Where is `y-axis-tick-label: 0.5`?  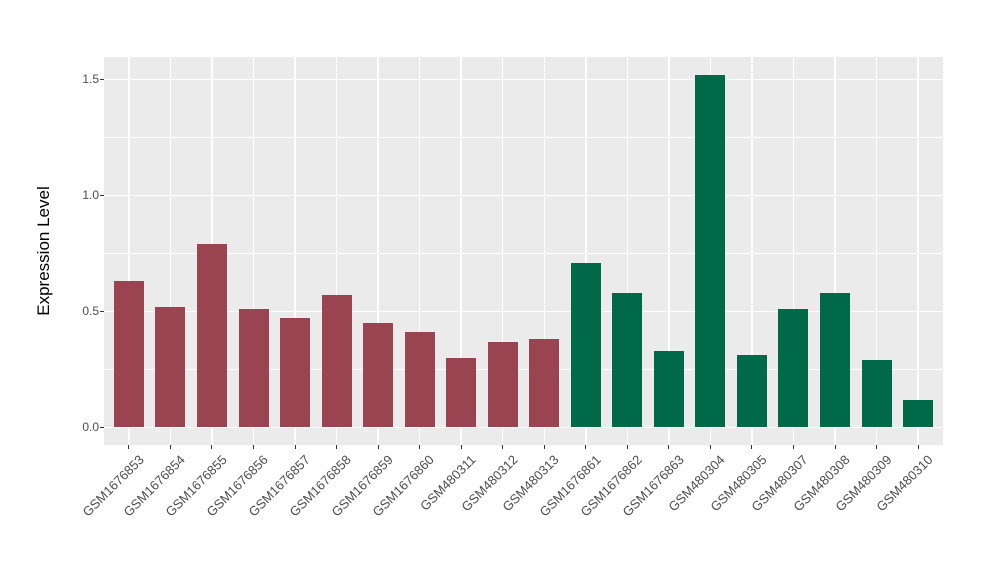 y-axis-tick-label: 0.5 is located at coordinates (90, 311).